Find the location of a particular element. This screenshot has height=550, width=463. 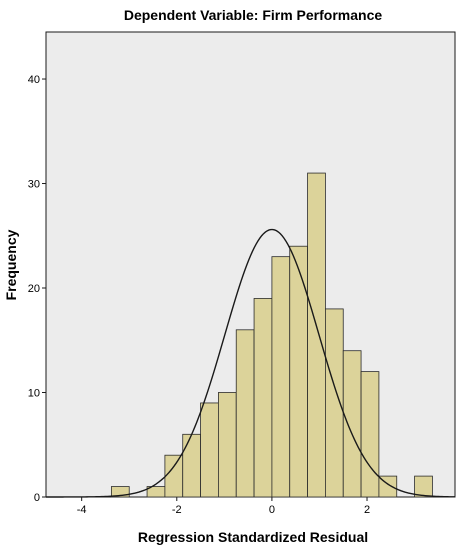

y-axis: 0 10 20 30 40 is located at coordinates (37, 289).